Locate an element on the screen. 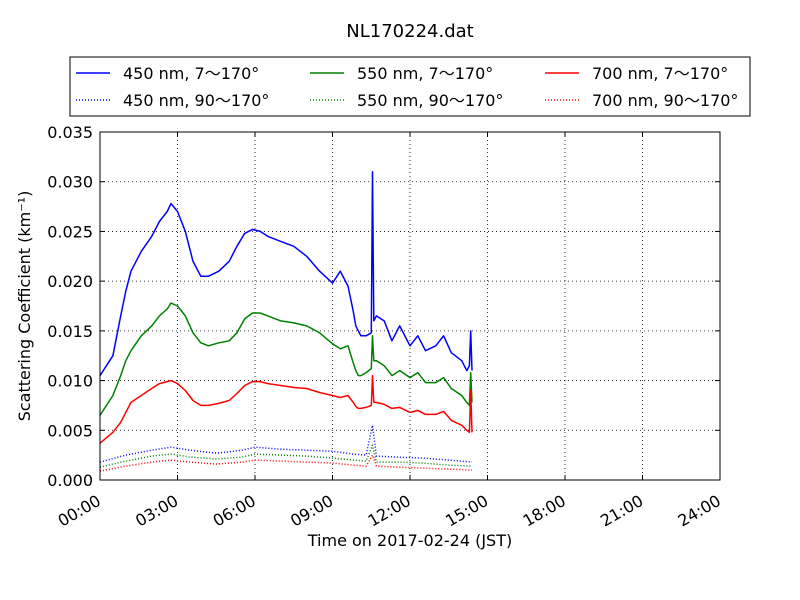  chart-title: NL170224.dat is located at coordinates (409, 31).